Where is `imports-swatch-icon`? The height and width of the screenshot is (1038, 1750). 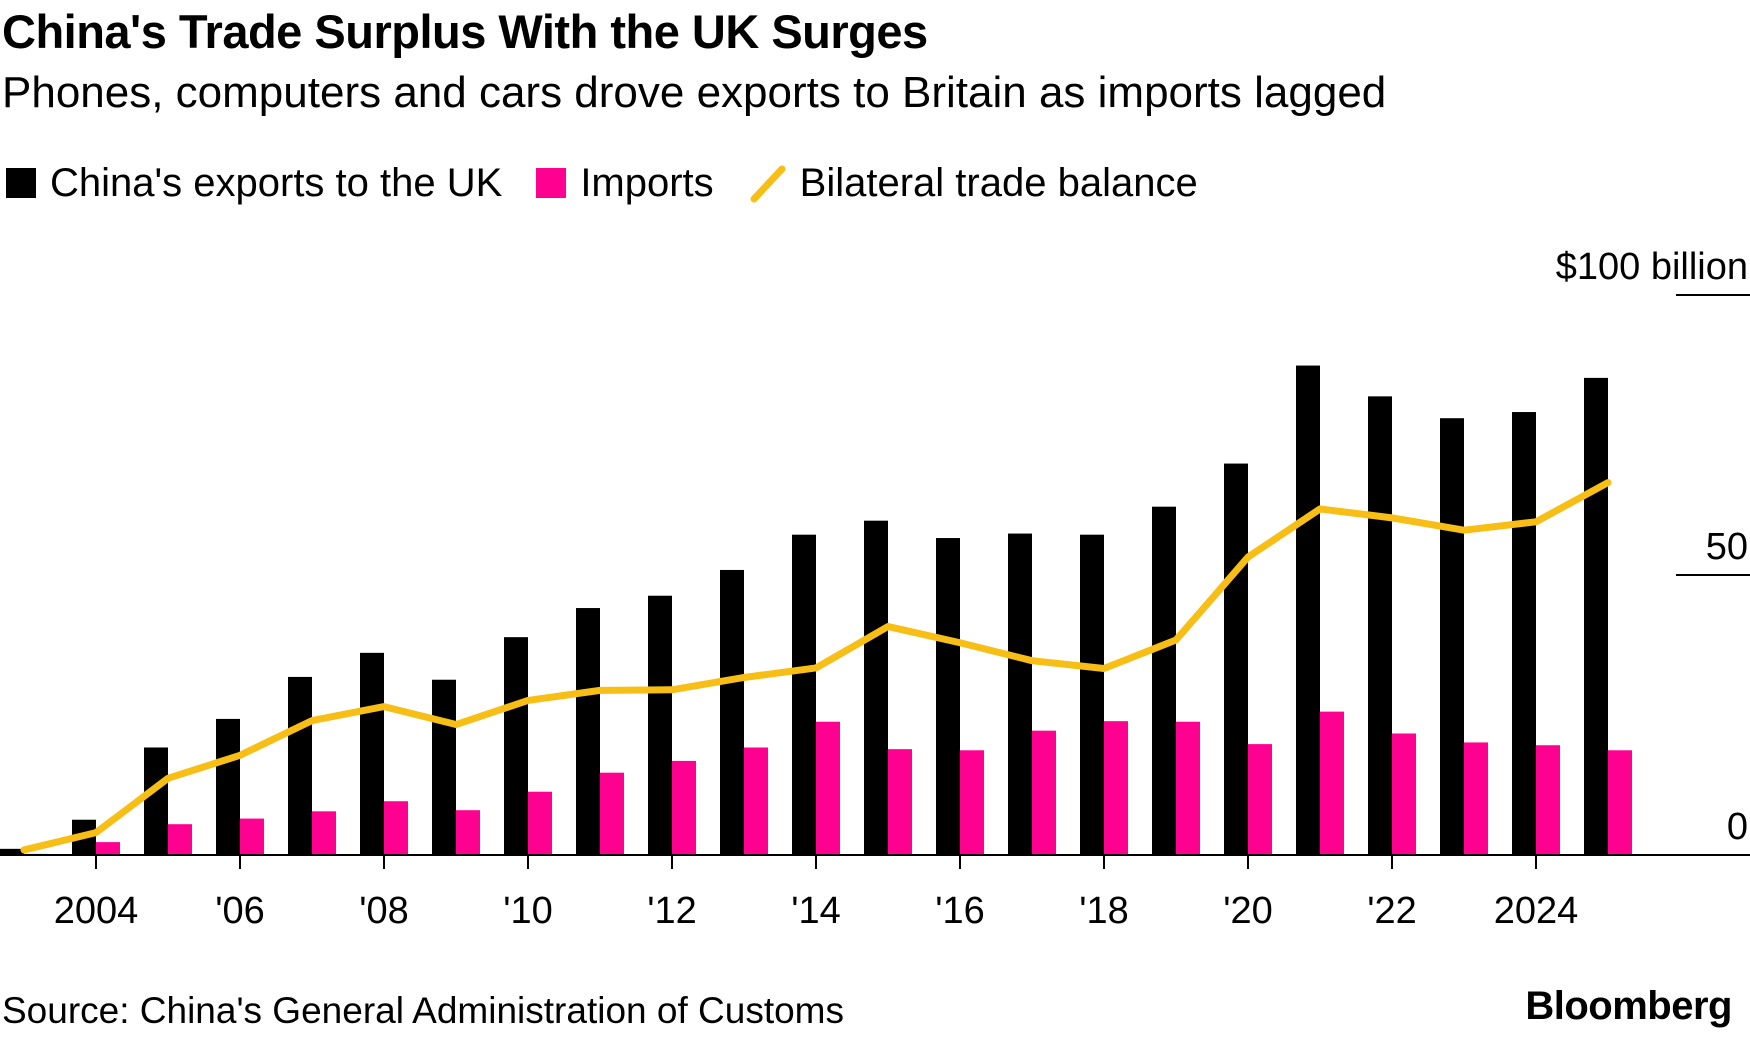 imports-swatch-icon is located at coordinates (551, 183).